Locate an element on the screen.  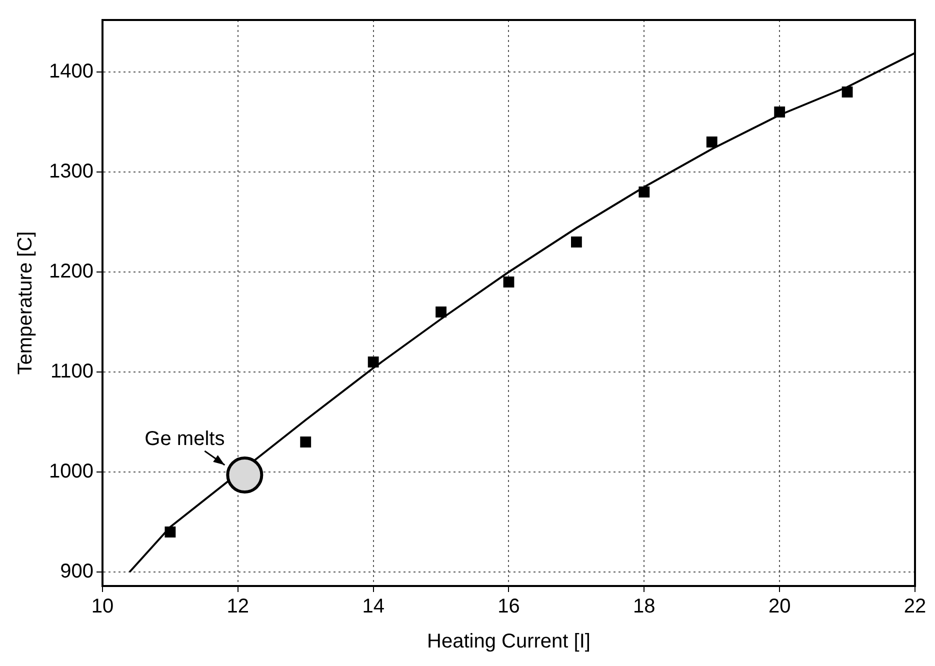
y-tick-label: 900 is located at coordinates (77, 571).